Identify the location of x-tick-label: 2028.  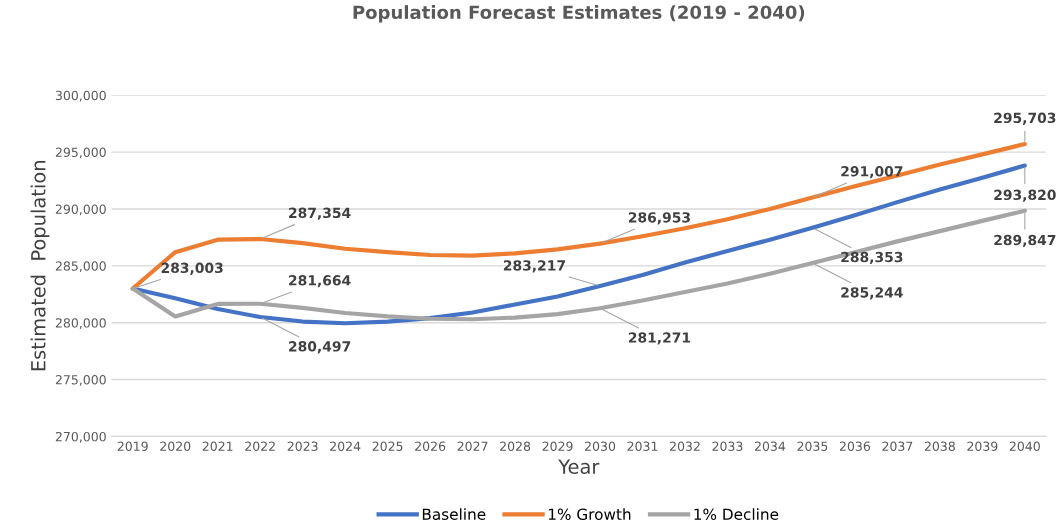
(515, 446).